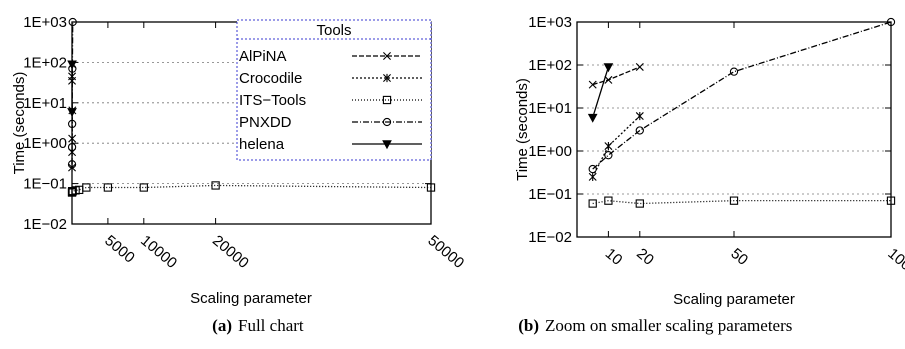  I want to click on legend-label: AlPiNA, so click(263, 56).